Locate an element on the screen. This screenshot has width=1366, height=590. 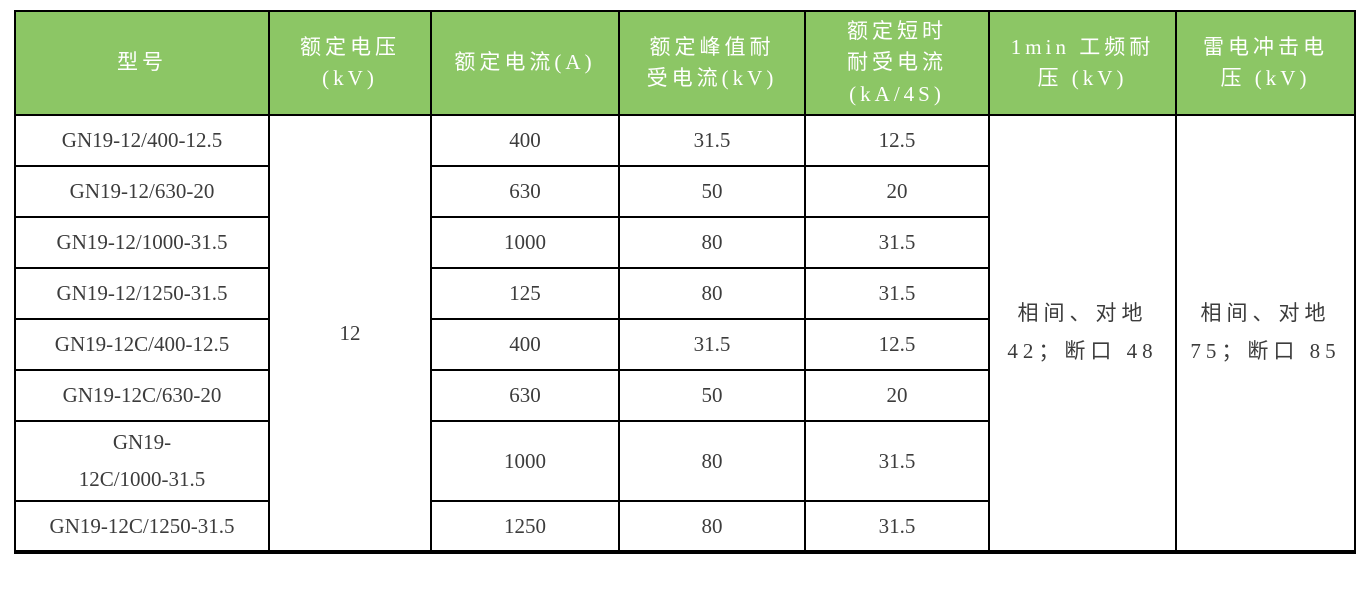
table-row: GN19-12C/1250-31.5 1250 80 31.5 is located at coordinates (684, 526).